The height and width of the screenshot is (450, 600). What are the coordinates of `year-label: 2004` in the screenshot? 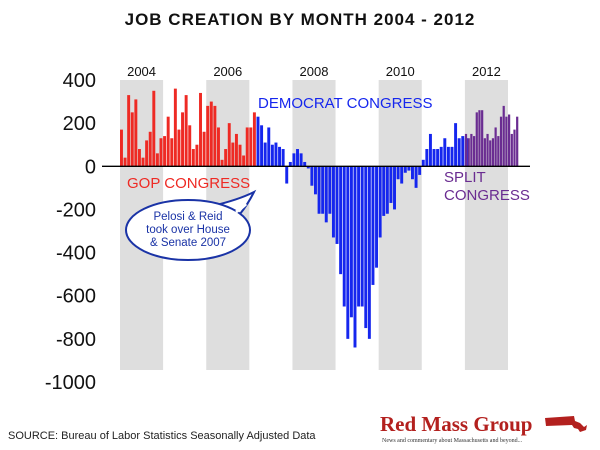 It's located at (141, 71).